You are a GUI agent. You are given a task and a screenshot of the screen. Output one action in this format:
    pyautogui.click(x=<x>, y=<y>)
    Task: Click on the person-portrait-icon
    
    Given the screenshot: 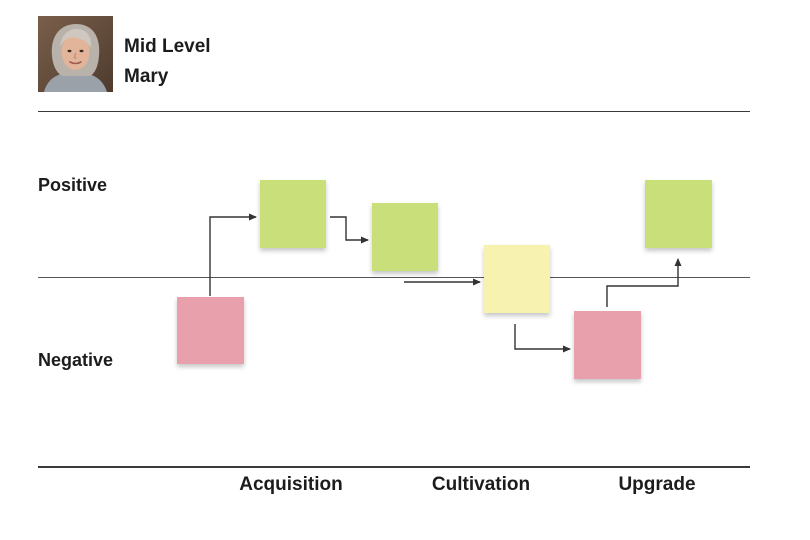 What is the action you would take?
    pyautogui.click(x=75, y=54)
    